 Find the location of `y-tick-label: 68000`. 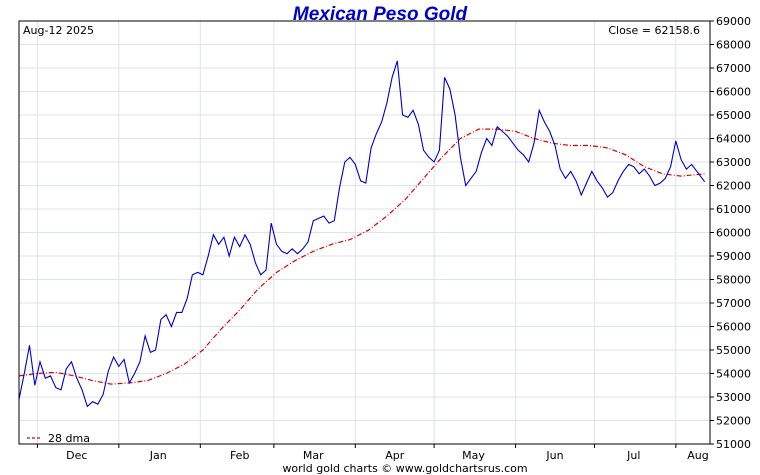

y-tick-label: 68000 is located at coordinates (733, 45).